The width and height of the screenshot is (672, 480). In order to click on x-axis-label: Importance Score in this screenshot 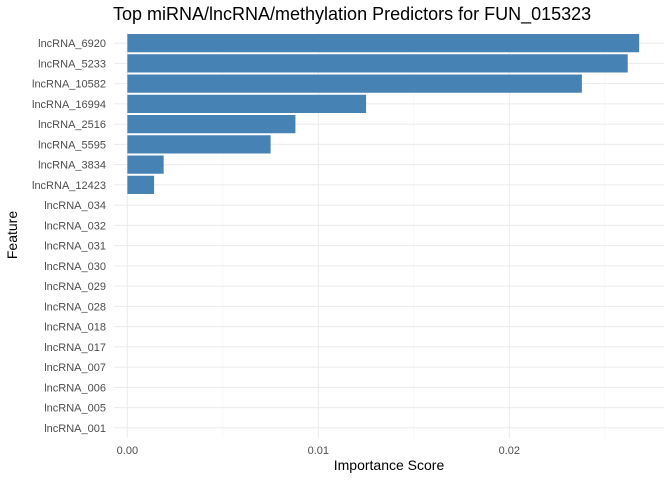, I will do `click(389, 465)`.